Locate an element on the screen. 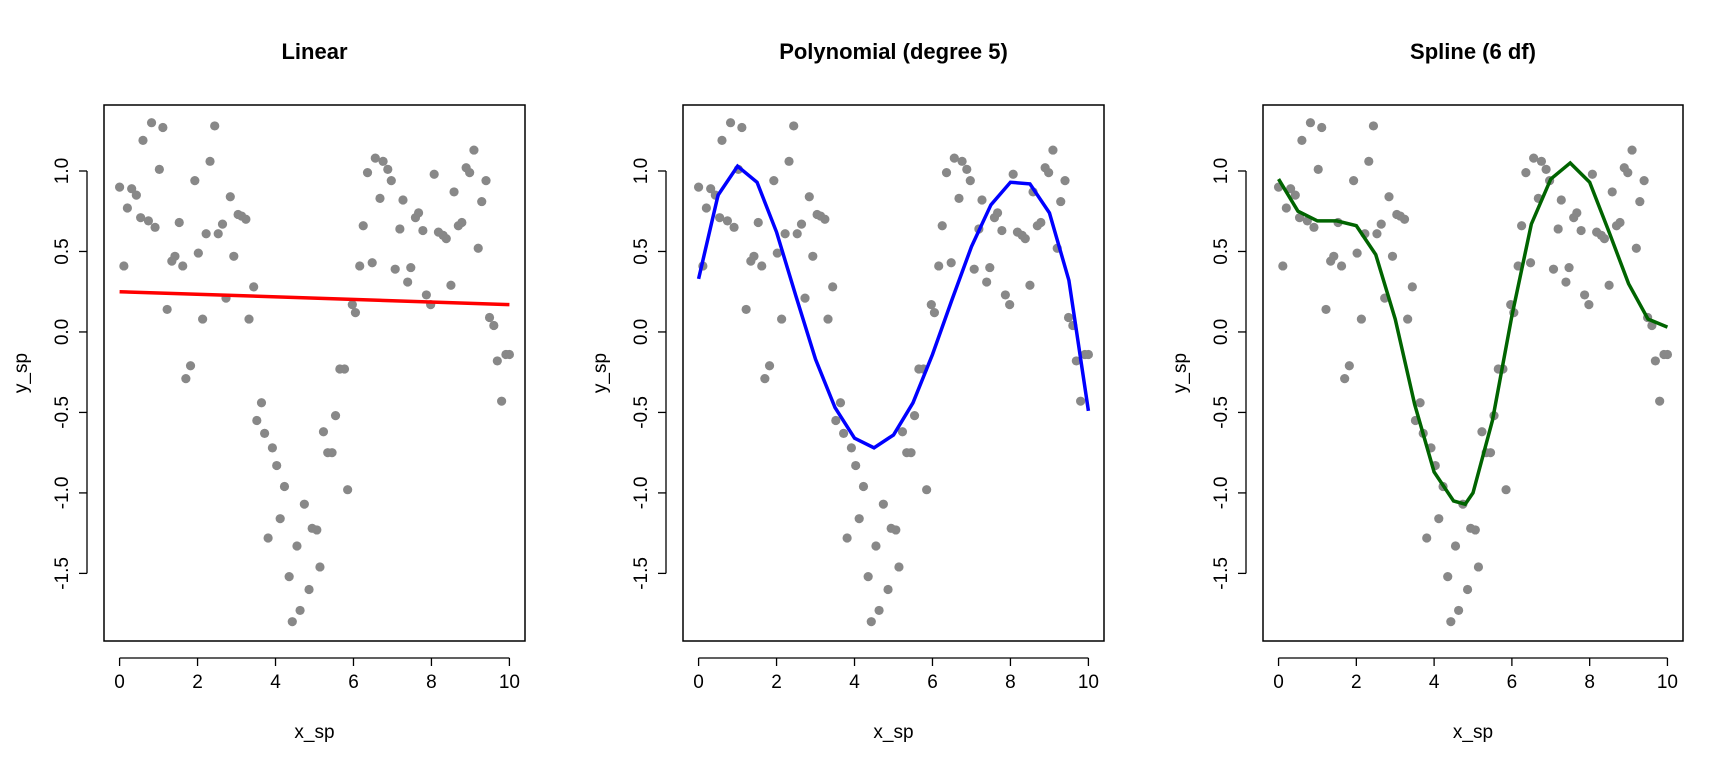 This screenshot has height=768, width=1728. y-tick-label: -1.5 is located at coordinates (1221, 573).